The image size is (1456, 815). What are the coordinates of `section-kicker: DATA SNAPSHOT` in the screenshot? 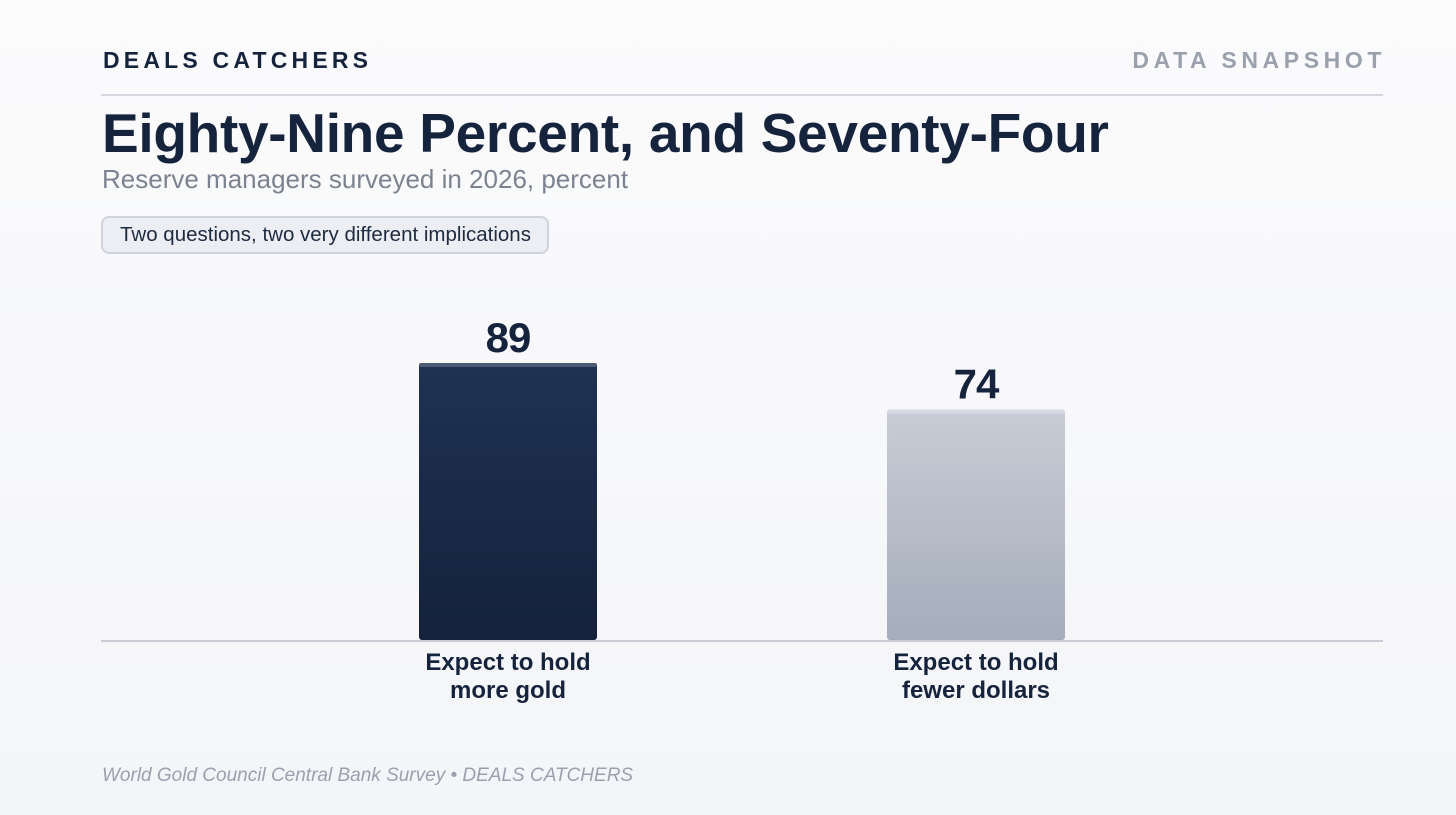 It's located at (1259, 60).